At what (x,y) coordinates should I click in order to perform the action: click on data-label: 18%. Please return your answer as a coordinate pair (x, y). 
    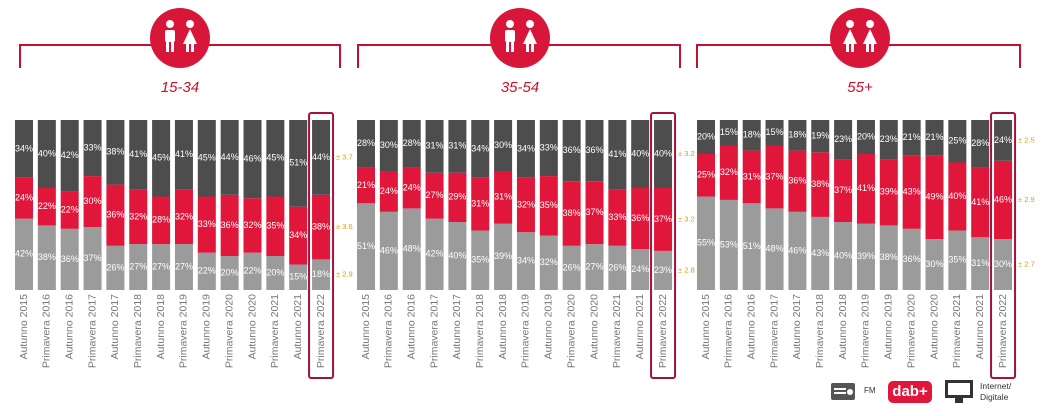
    Looking at the image, I should click on (752, 135).